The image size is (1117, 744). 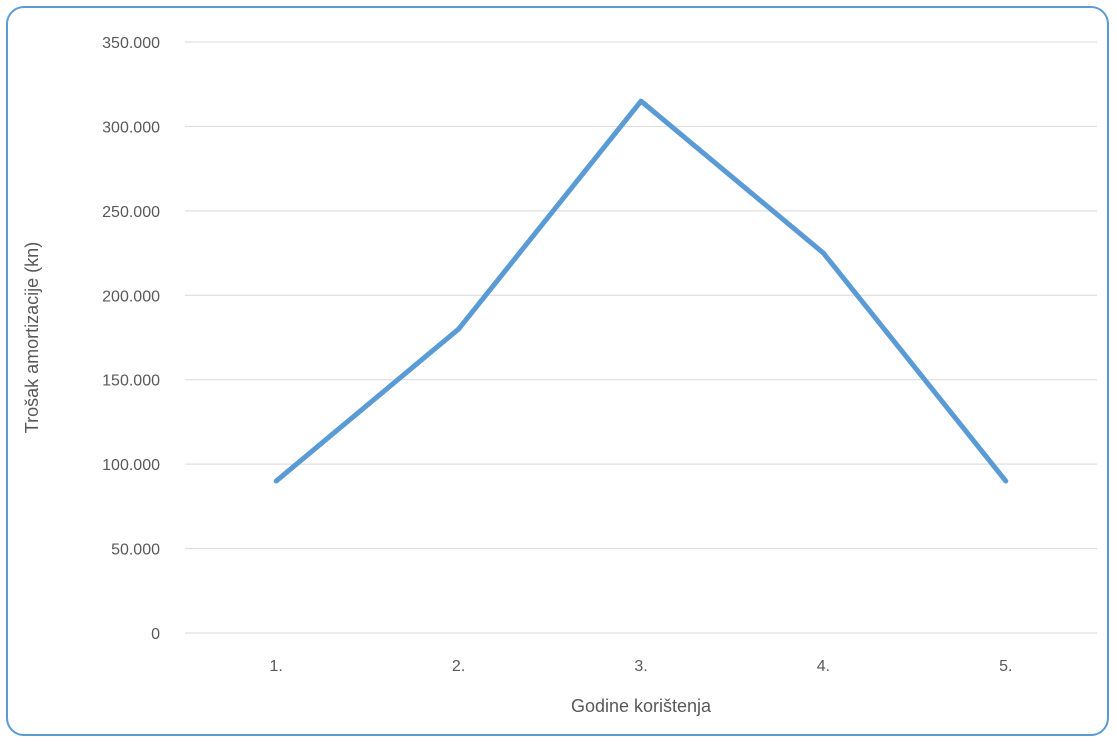 What do you see at coordinates (155, 634) in the screenshot?
I see `y-tick-label: 0` at bounding box center [155, 634].